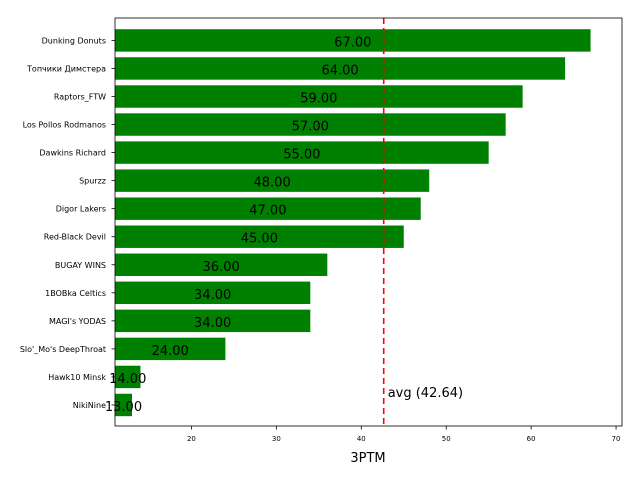  I want to click on bar-value-label: 36.00, so click(221, 267).